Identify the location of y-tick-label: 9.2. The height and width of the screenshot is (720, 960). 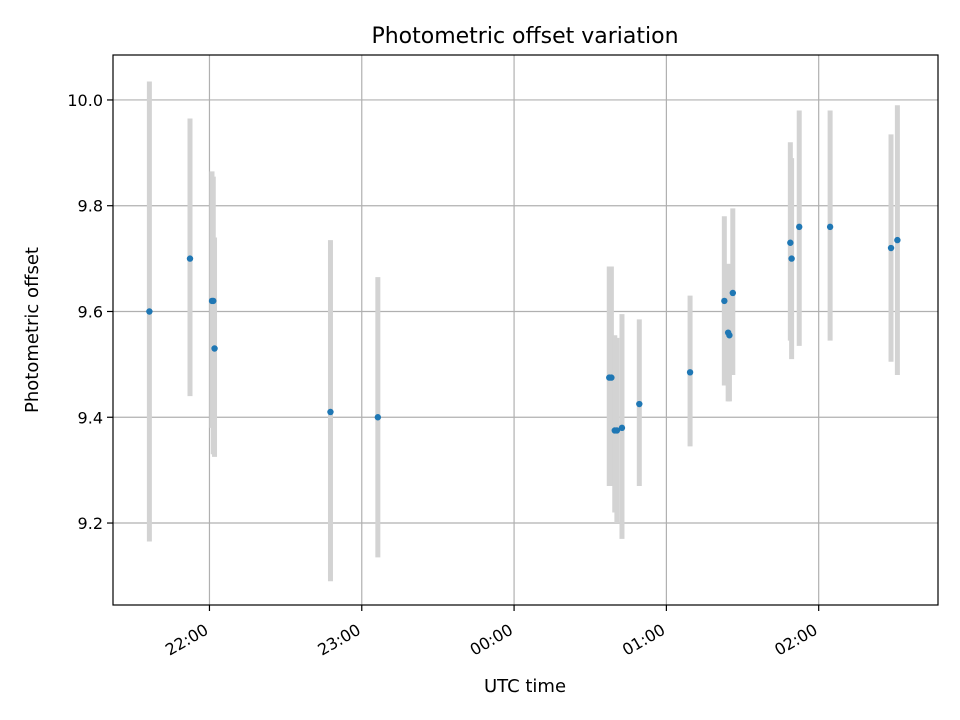
(90, 523).